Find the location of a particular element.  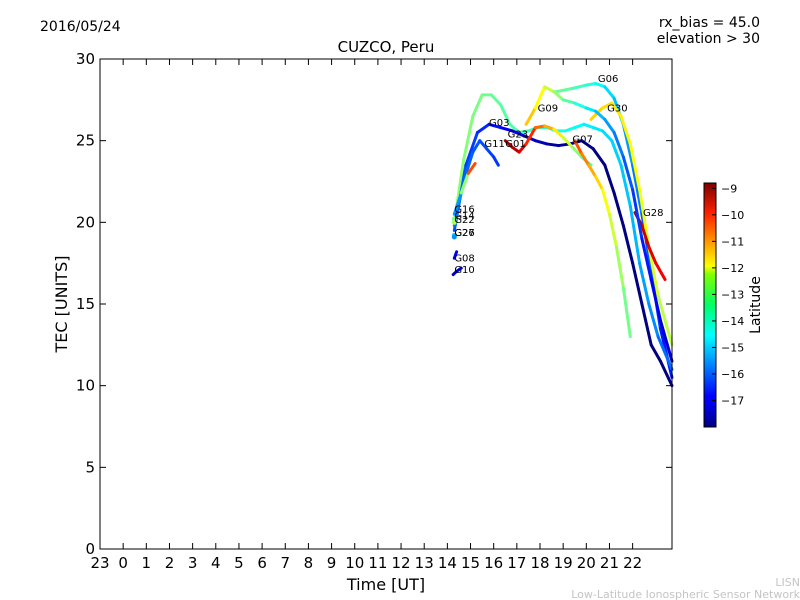

x-tick-label: 16 is located at coordinates (493, 563).